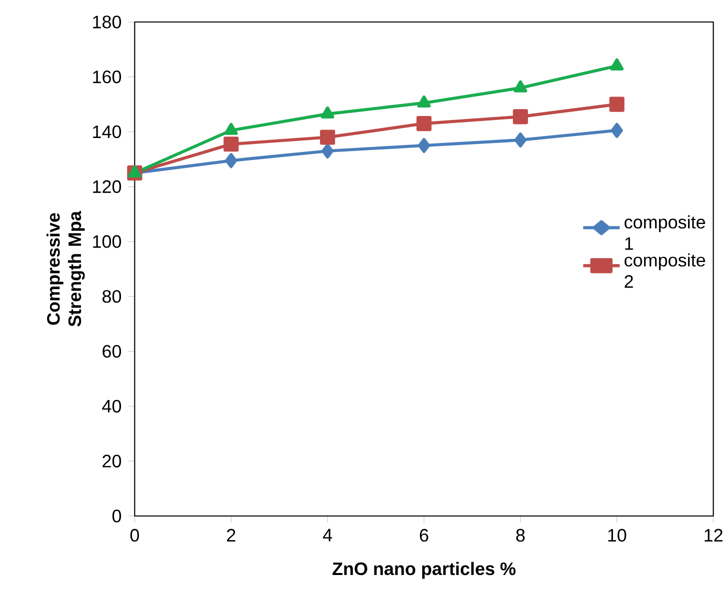  Describe the element at coordinates (617, 535) in the screenshot. I see `x-tick-label: 10` at that location.